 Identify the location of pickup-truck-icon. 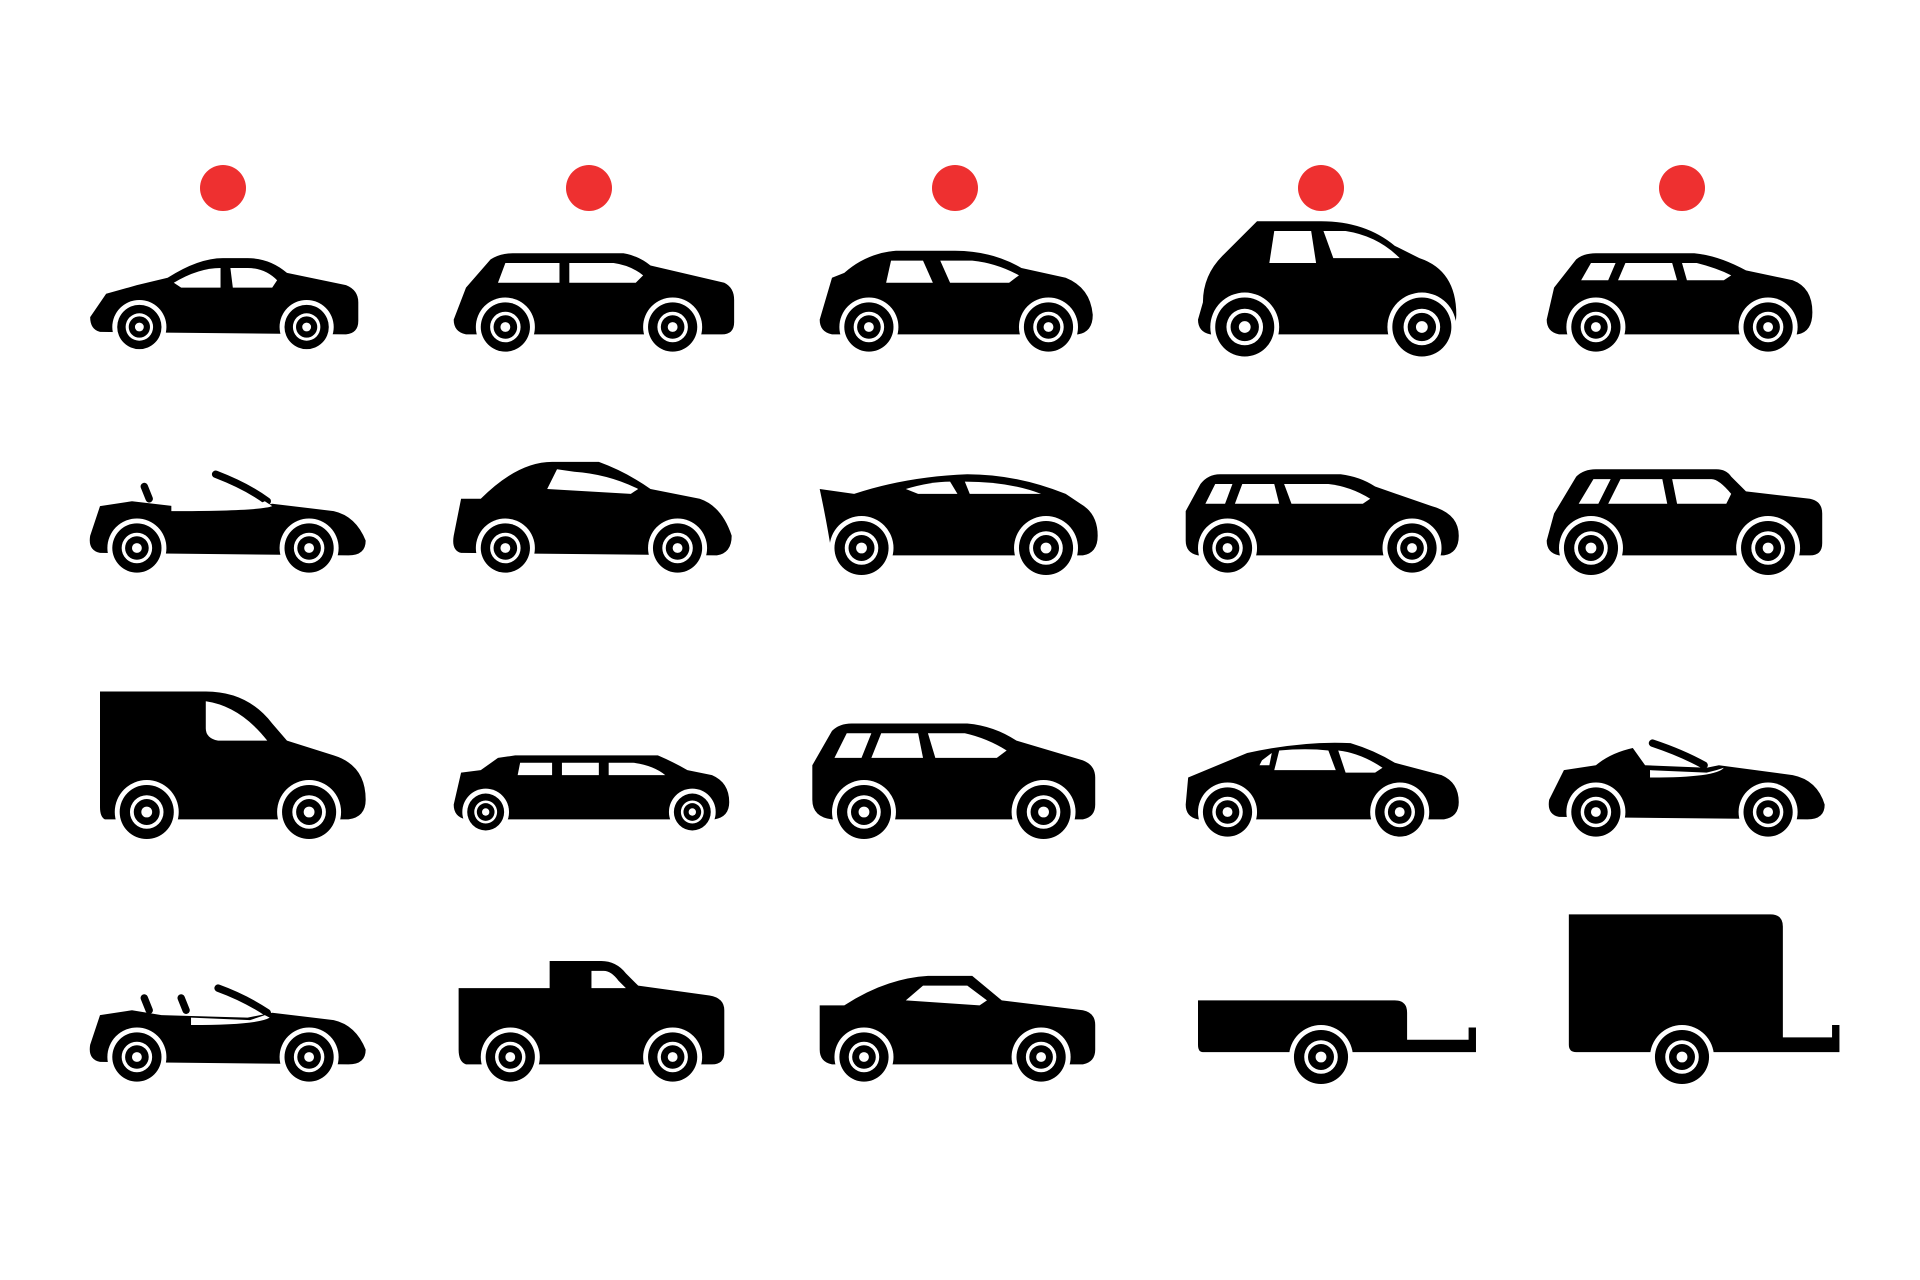
(591, 1024).